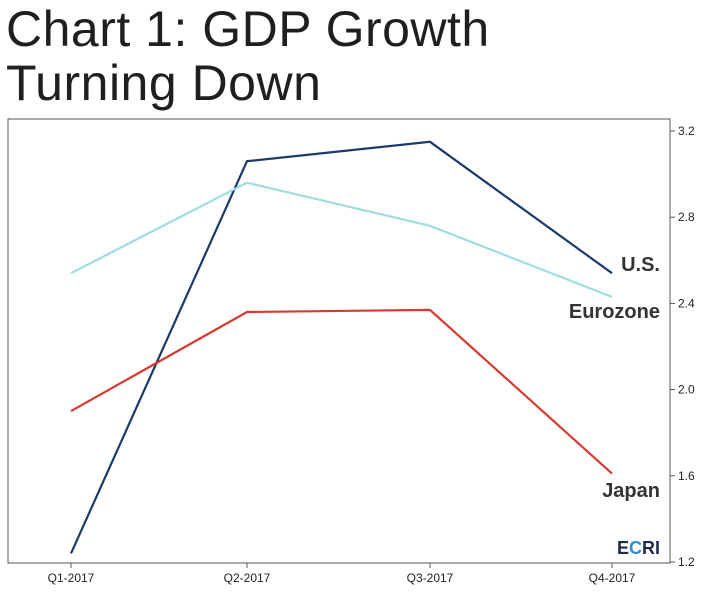 The height and width of the screenshot is (596, 710). What do you see at coordinates (682, 346) in the screenshot?
I see `y-axis: 1.2 1.6 2.0 2.4 2.8 3.2` at bounding box center [682, 346].